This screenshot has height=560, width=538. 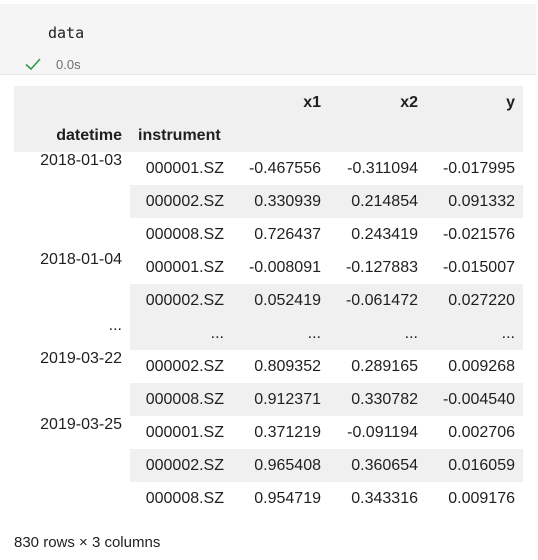 I want to click on value-cell: 0.965408, so click(x=280, y=465).